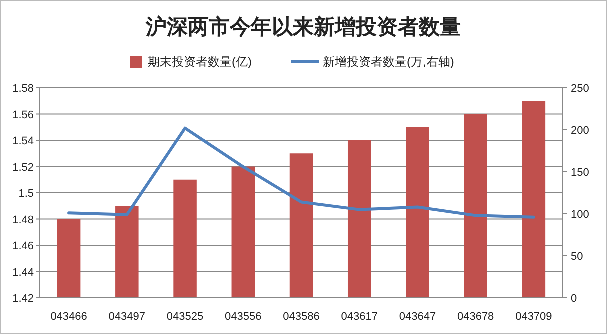 This screenshot has width=607, height=334. What do you see at coordinates (534, 317) in the screenshot?
I see `x-tick-label: 043709` at bounding box center [534, 317].